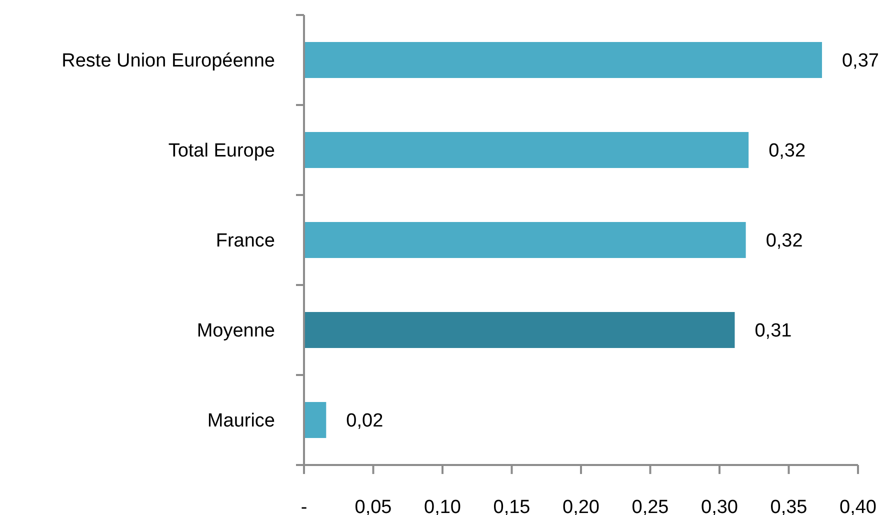 This screenshot has height=515, width=892. I want to click on y-tick-label: France, so click(245, 241).